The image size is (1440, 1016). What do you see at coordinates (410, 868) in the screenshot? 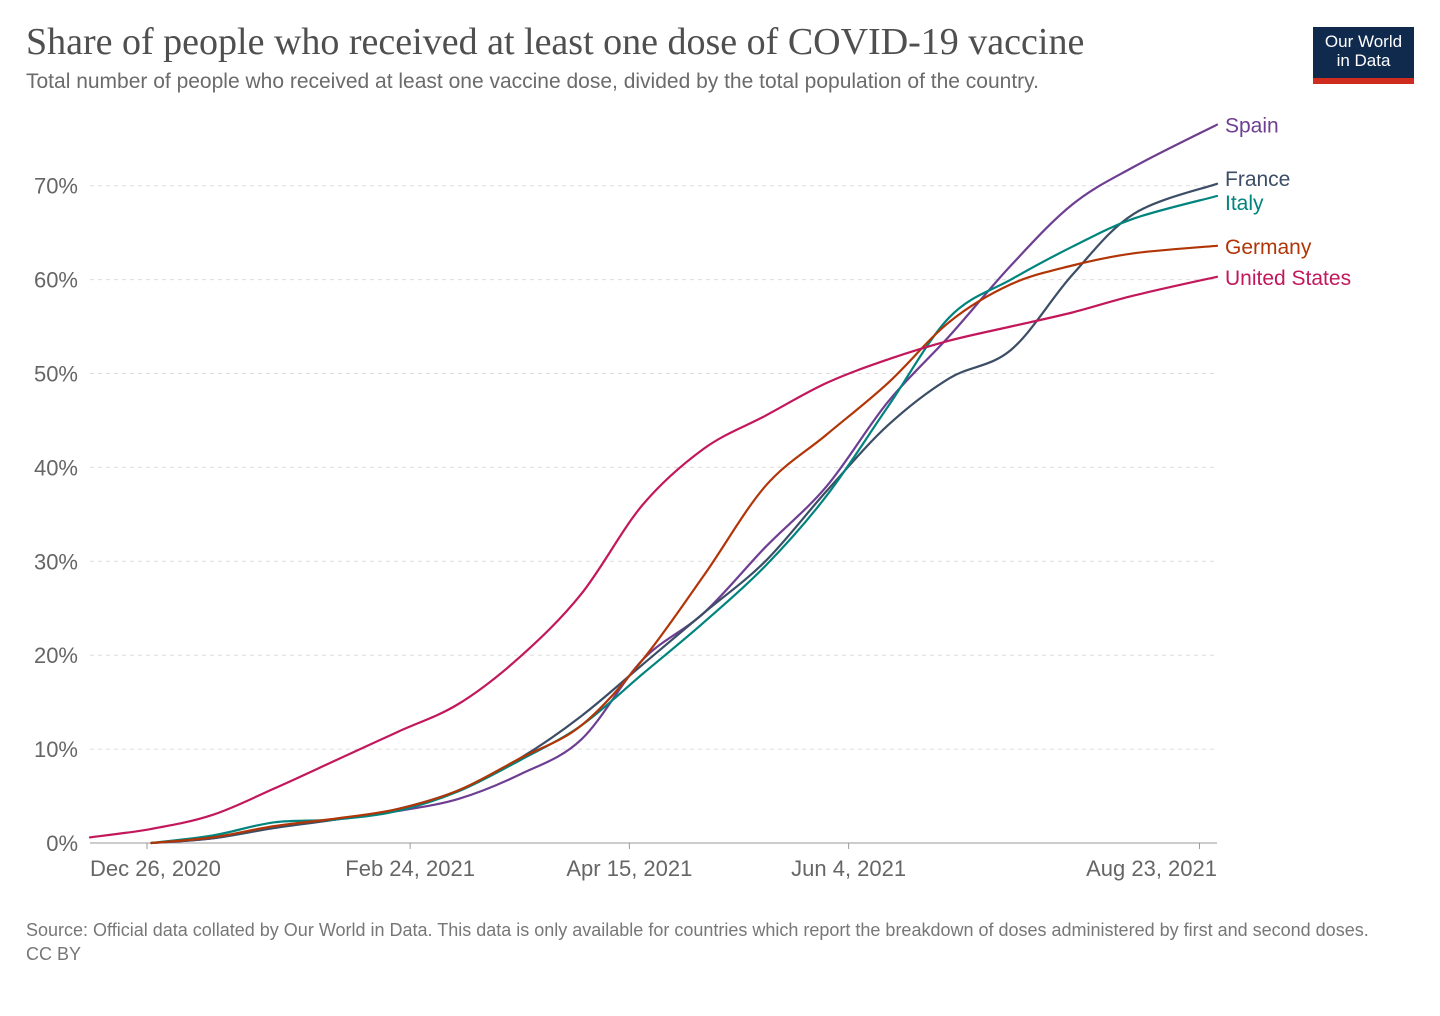
I see `x-tick-label: Feb 24, 2021` at bounding box center [410, 868].